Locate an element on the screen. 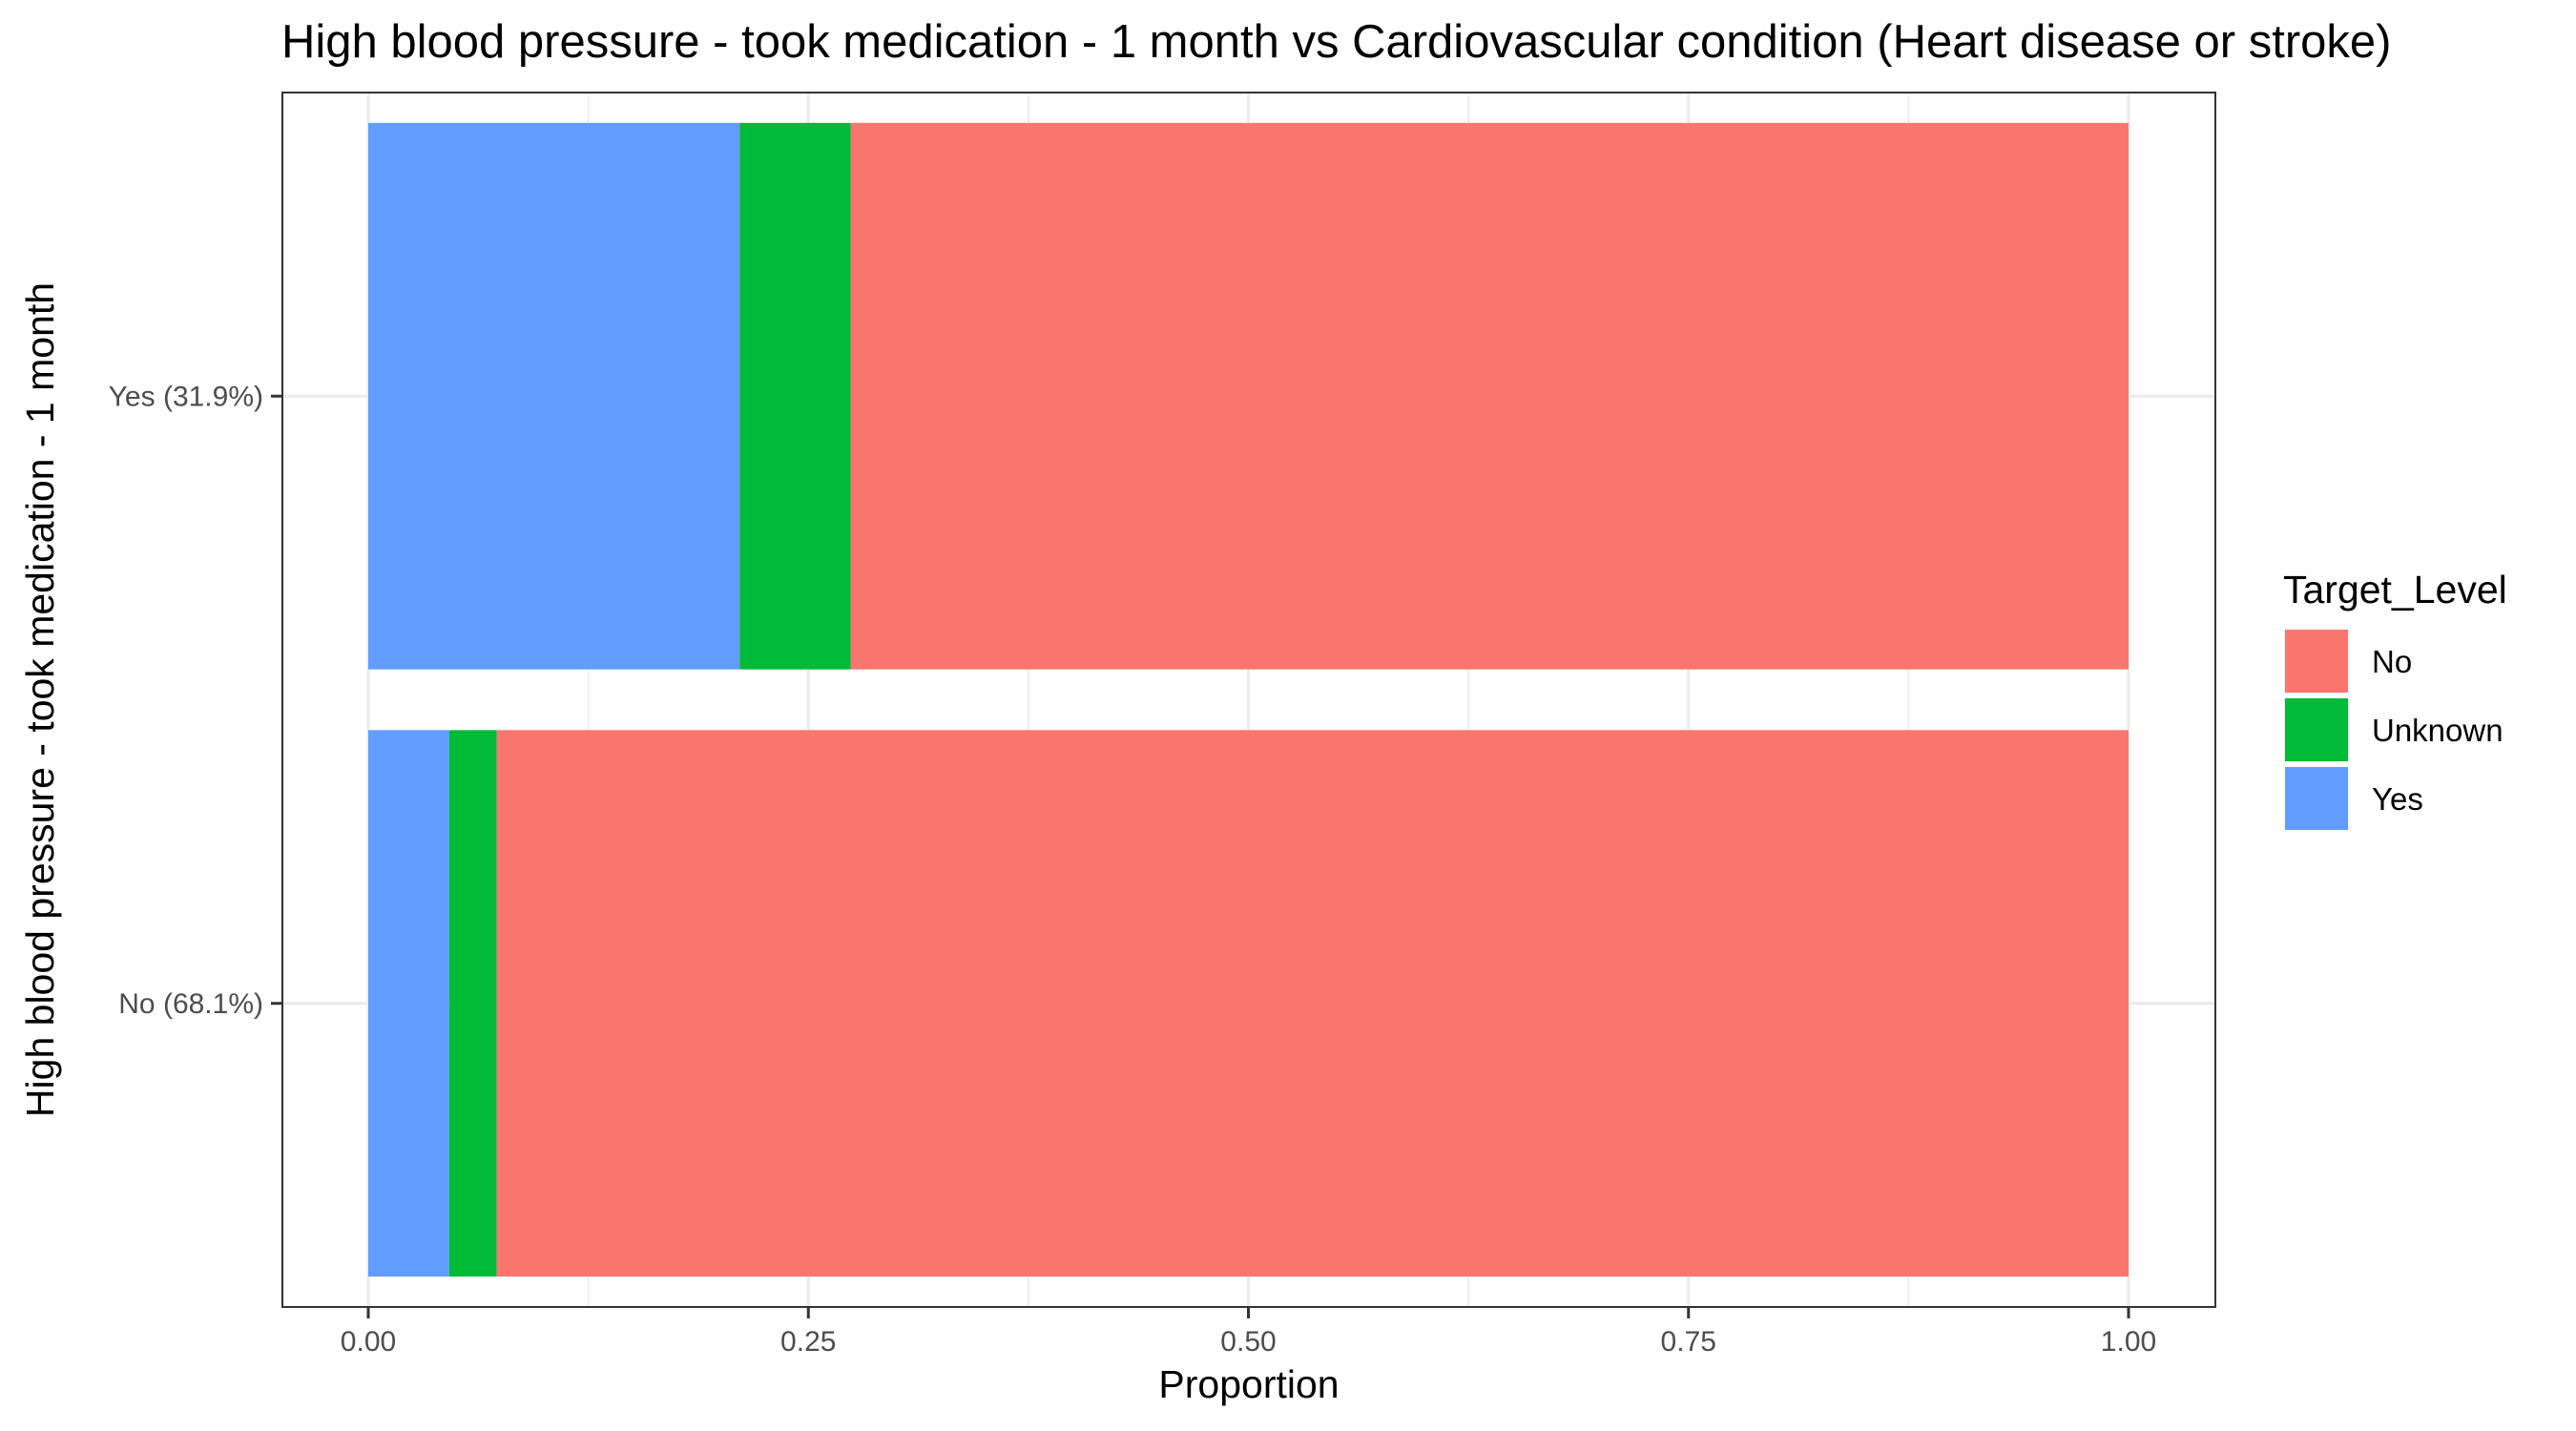 Image resolution: width=2576 pixels, height=1431 pixels. legend-key-yes is located at coordinates (2316, 798).